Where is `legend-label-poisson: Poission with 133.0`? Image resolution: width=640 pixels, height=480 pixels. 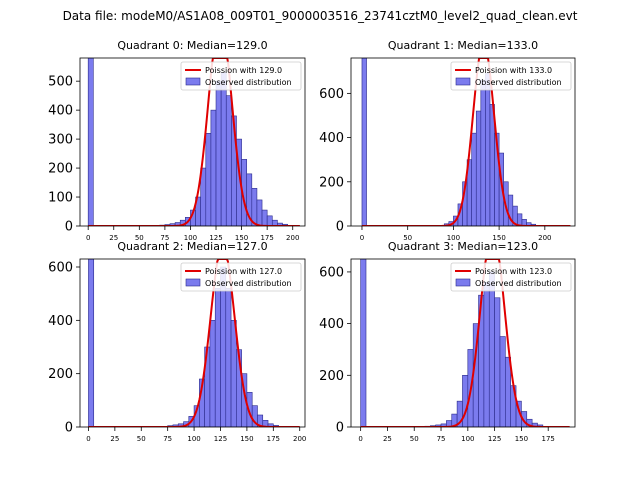 legend-label-poisson: Poission with 133.0 is located at coordinates (513, 70).